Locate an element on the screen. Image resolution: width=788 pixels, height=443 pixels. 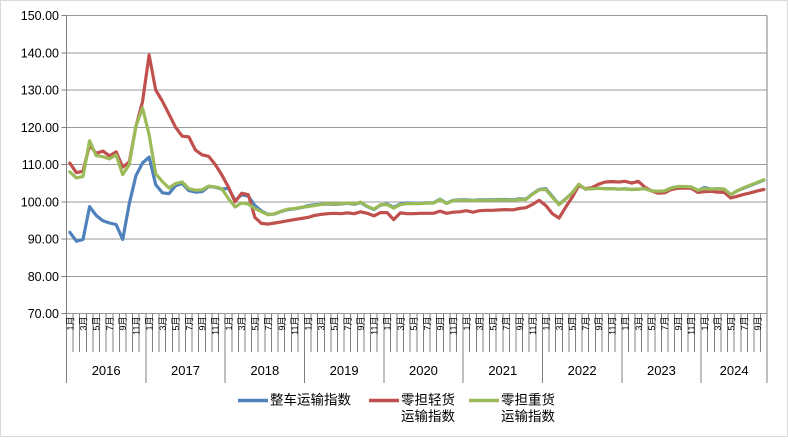
y-tick-label: 90.00 is located at coordinates (43, 240).